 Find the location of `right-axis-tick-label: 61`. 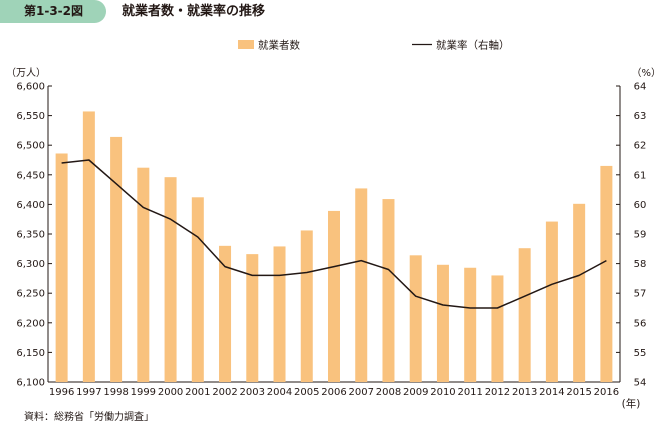

right-axis-tick-label: 61 is located at coordinates (640, 175).